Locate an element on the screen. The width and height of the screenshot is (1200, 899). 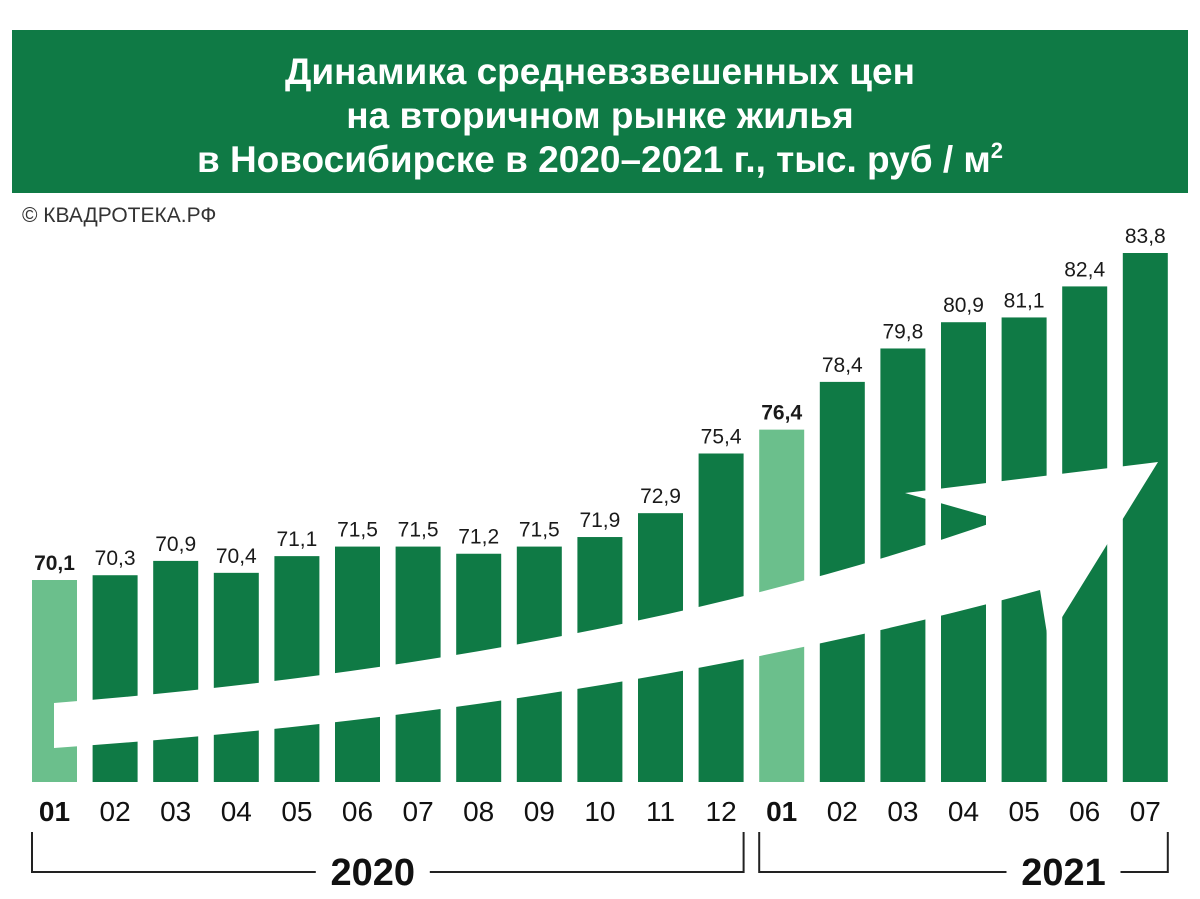
value-label-8: 71,2 is located at coordinates (478, 537).